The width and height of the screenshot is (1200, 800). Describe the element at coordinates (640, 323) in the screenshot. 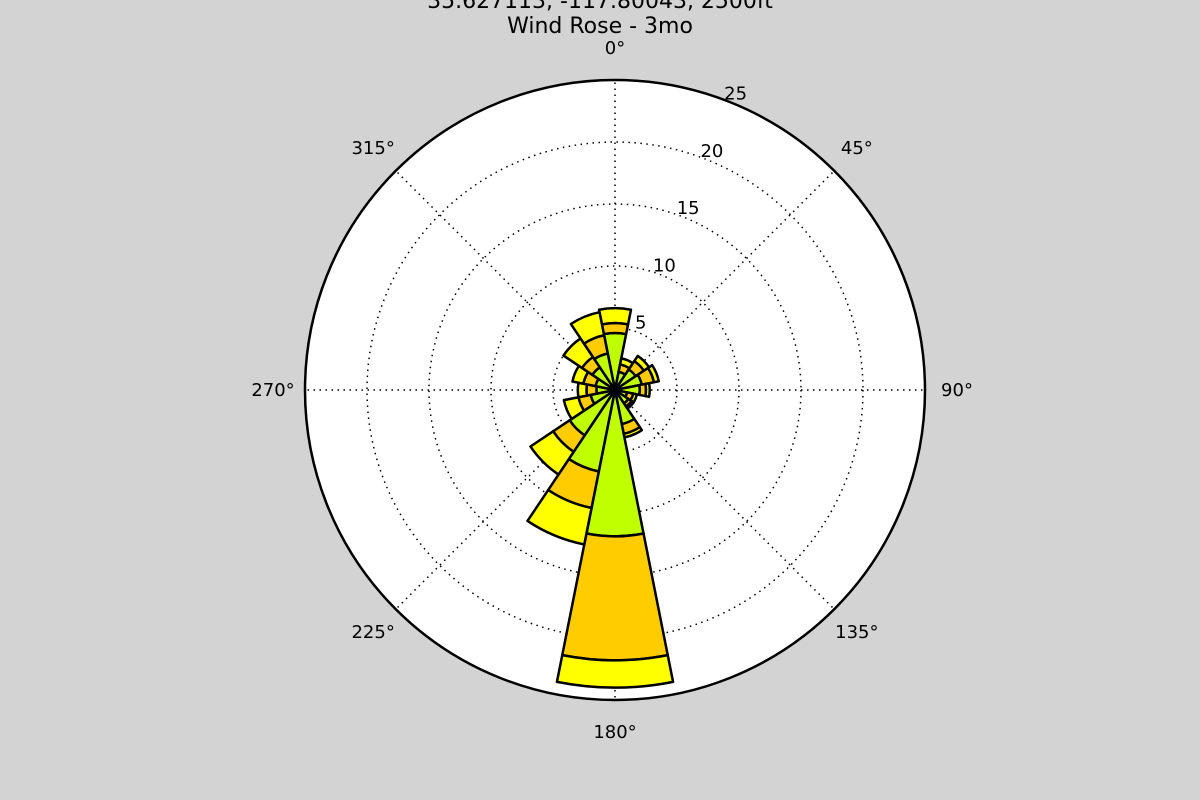

I see `radial-tick-label-5: 5` at that location.